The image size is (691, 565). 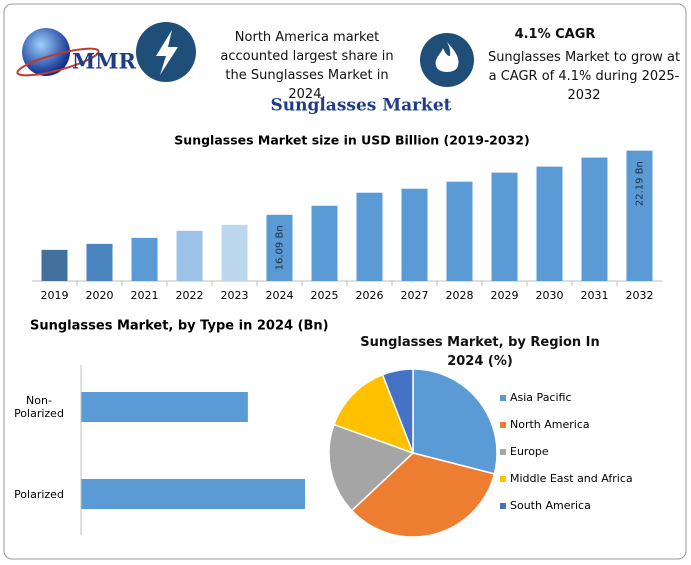 What do you see at coordinates (39, 494) in the screenshot?
I see `y-tick-label: Polarized` at bounding box center [39, 494].